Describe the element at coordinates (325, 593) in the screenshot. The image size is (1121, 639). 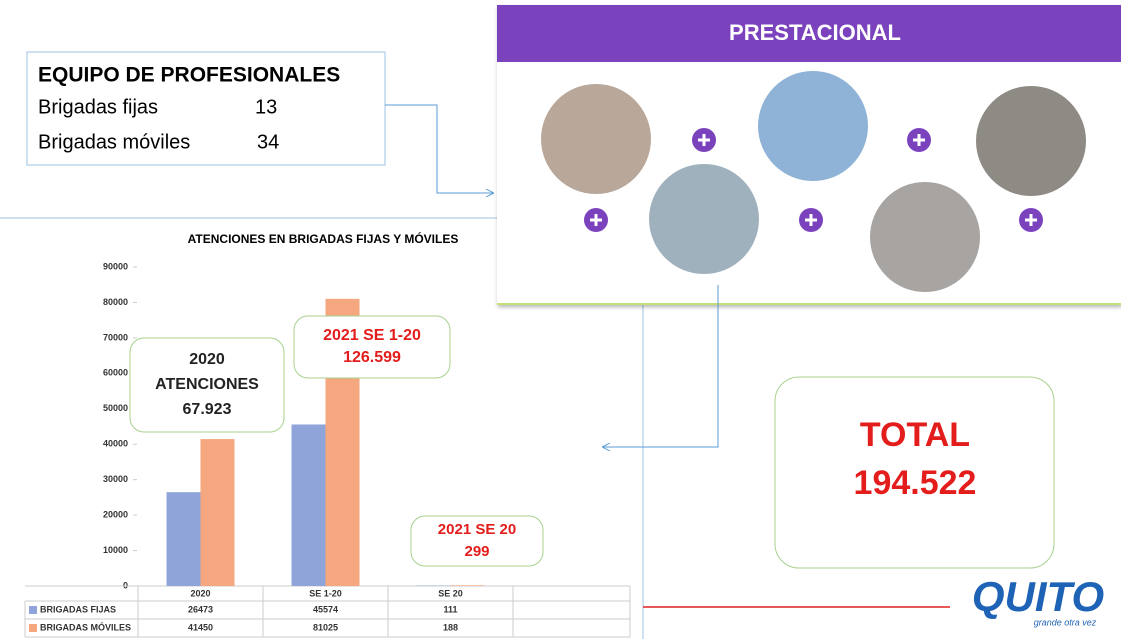
I see `x-tick-label: SE 1-20` at that location.